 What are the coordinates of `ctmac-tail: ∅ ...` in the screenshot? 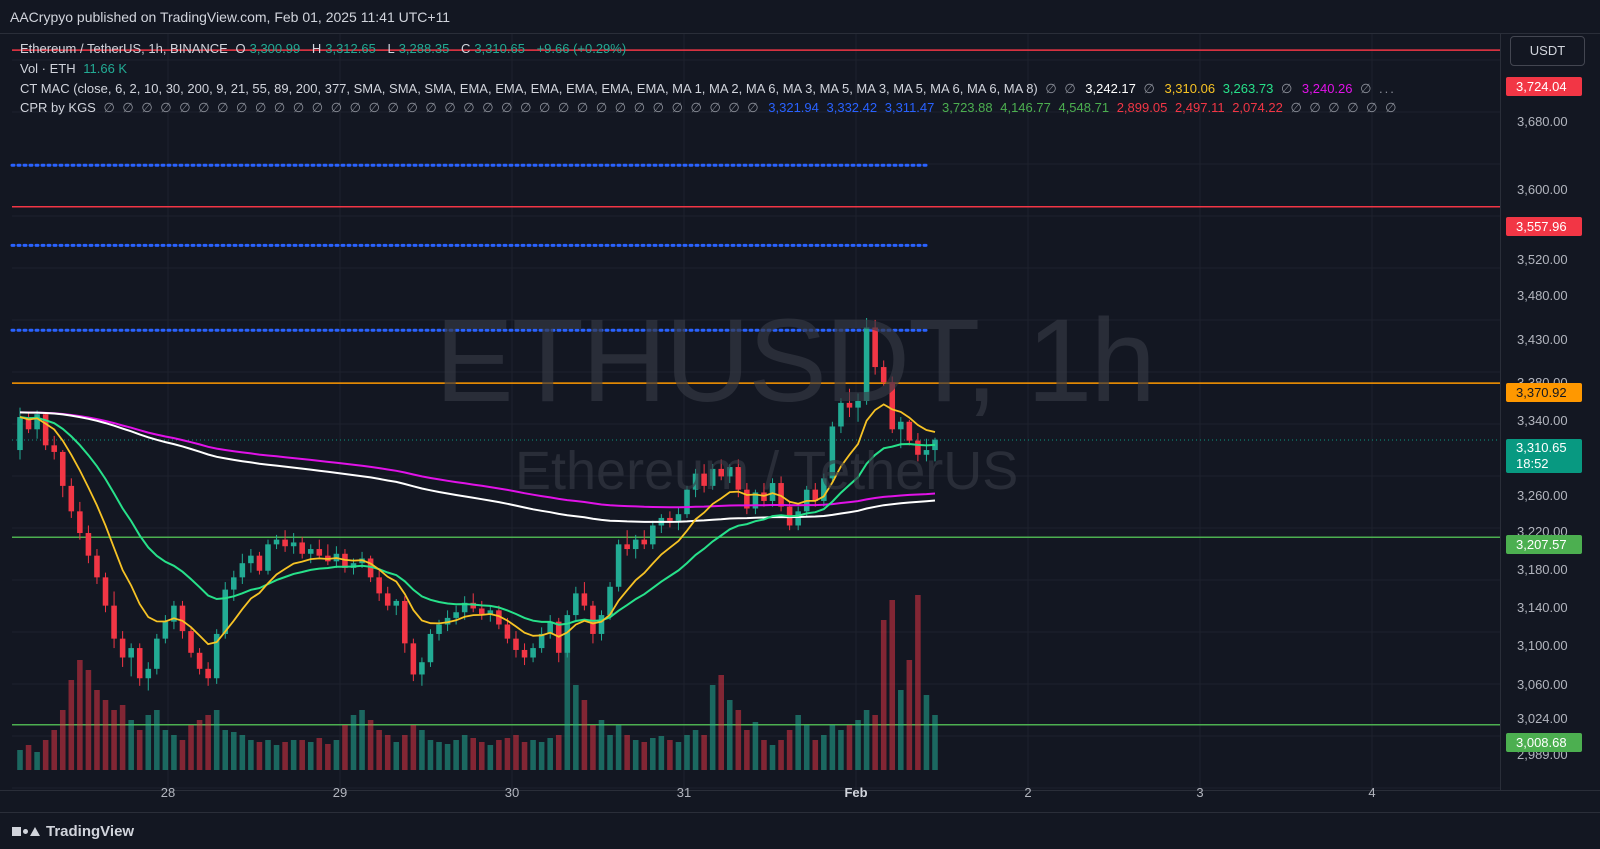 It's located at (1378, 88).